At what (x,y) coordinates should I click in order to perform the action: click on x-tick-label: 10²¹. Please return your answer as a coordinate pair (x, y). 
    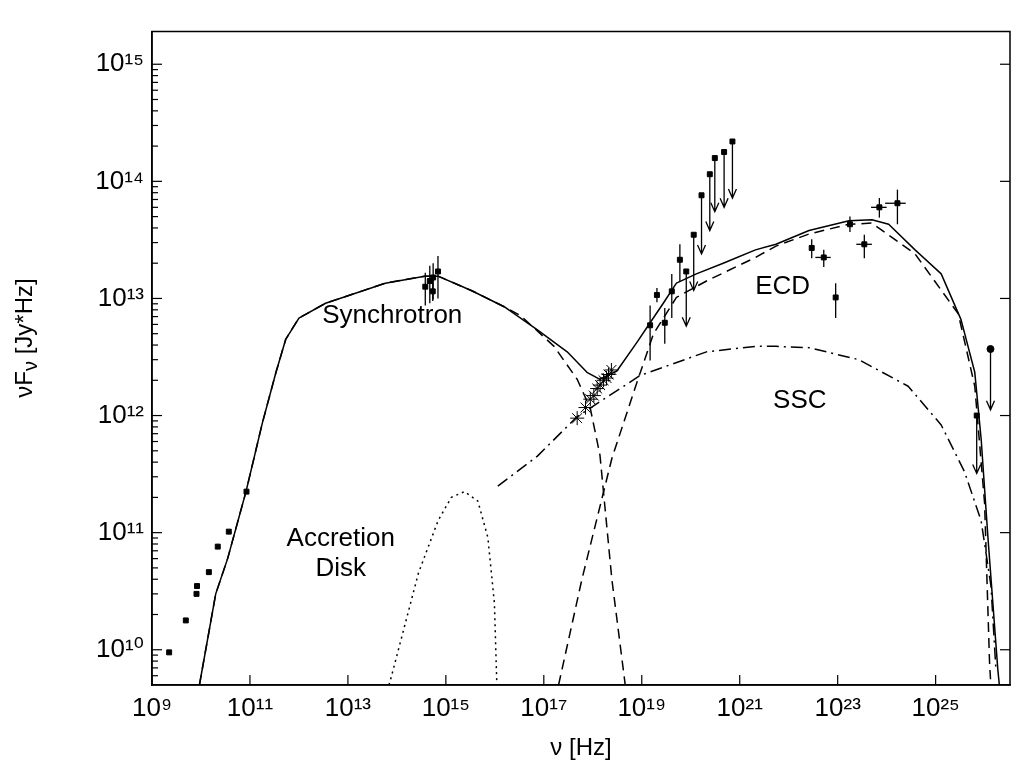
    Looking at the image, I should click on (740, 706).